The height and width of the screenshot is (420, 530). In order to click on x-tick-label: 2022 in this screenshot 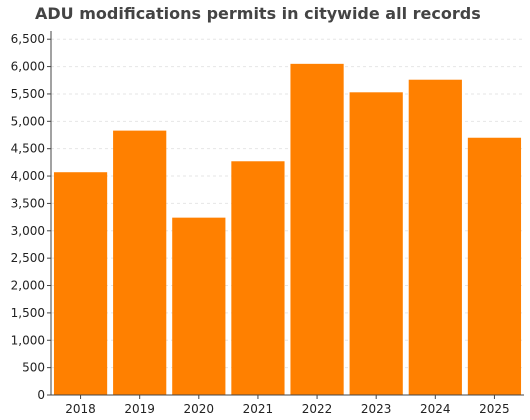, I will do `click(317, 409)`.